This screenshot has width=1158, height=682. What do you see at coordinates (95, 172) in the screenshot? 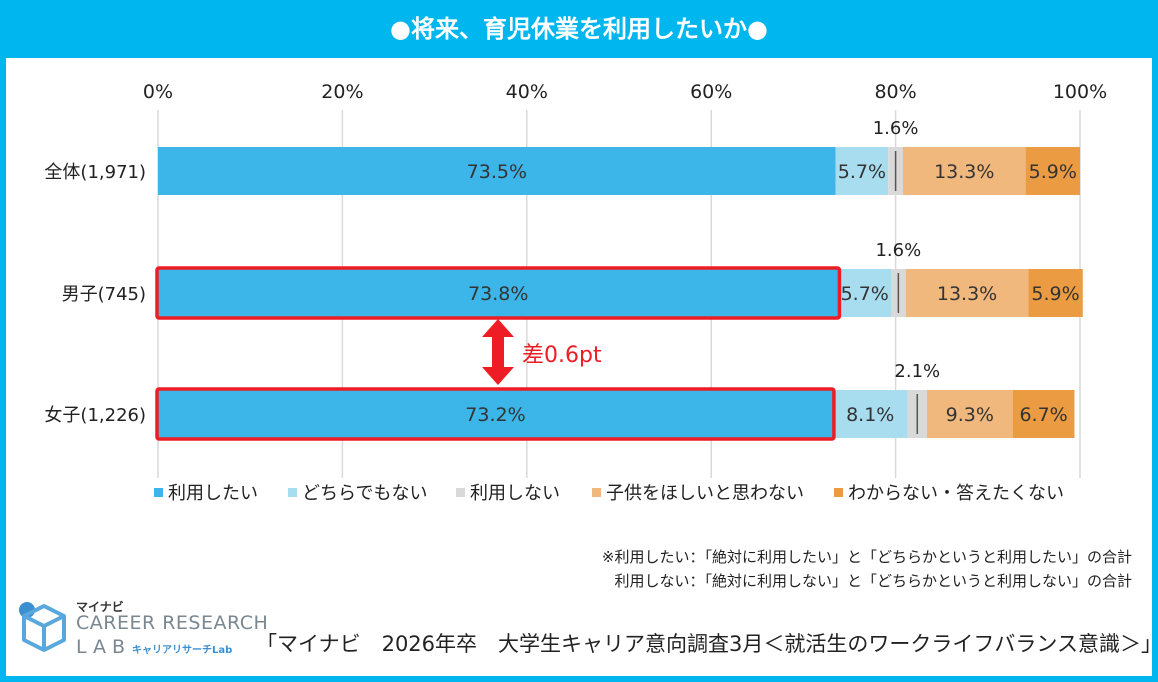
I see `category-label: 全体(1,971)` at bounding box center [95, 172].